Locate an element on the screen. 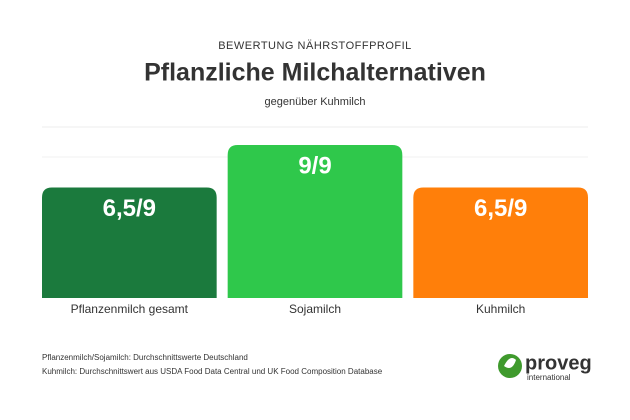 The image size is (630, 420). chart-kicker: BEWERTUNG NÄHRSTOFFPROFIL is located at coordinates (315, 46).